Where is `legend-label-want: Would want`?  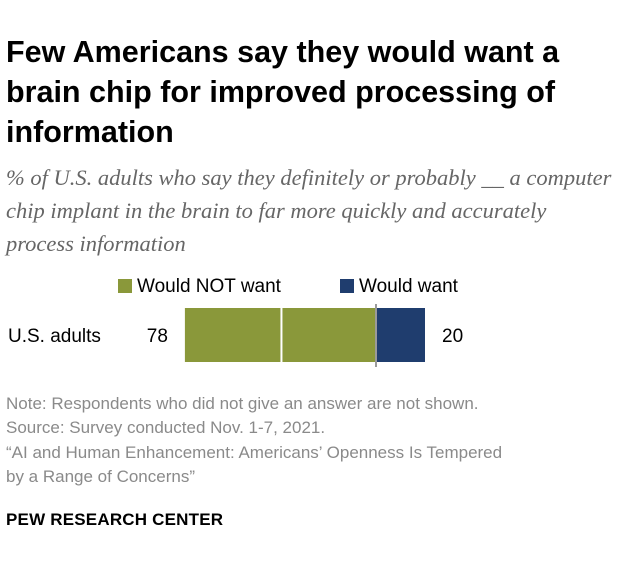 legend-label-want: Would want is located at coordinates (409, 286).